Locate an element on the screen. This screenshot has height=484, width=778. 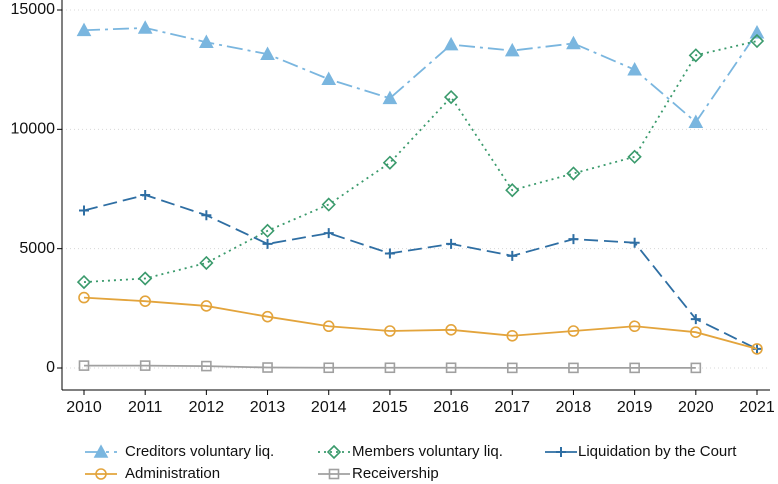
x-tick-label: 2015 is located at coordinates (390, 407).